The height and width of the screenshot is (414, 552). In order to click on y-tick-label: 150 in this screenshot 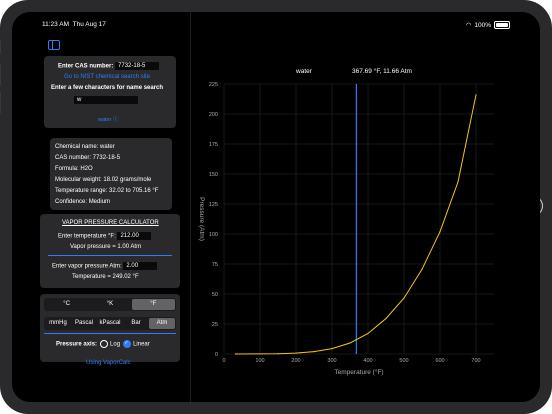, I will do `click(213, 175)`.